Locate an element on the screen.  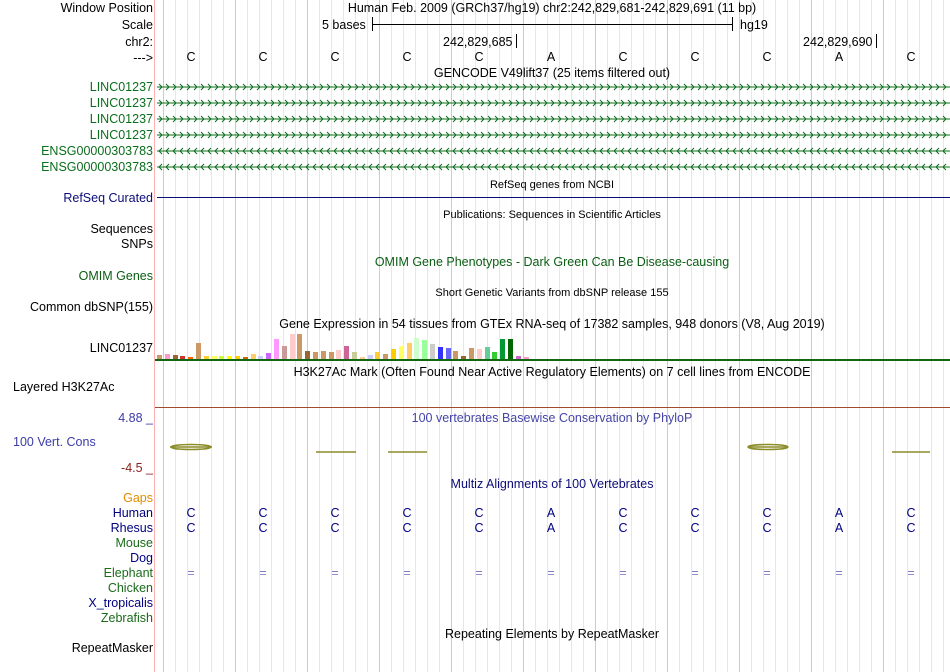
species-label: Dog is located at coordinates (141, 558).